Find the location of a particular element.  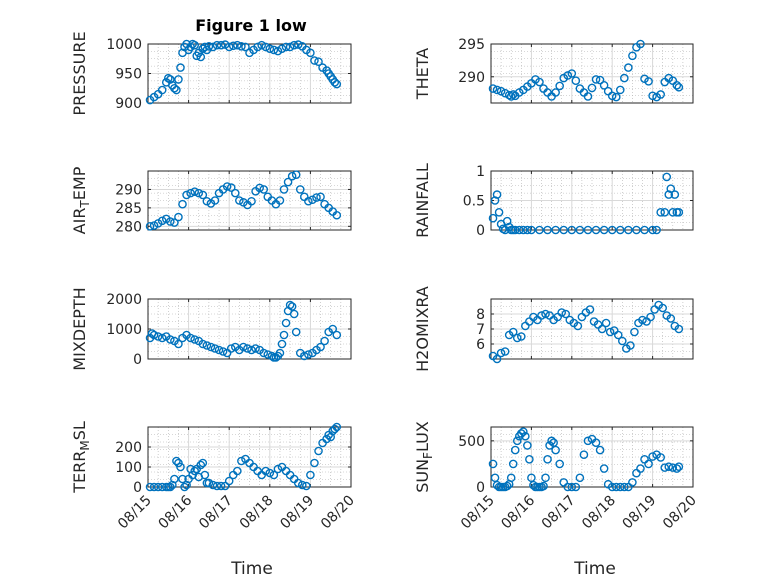

y-tick-label: 900 is located at coordinates (128, 104).